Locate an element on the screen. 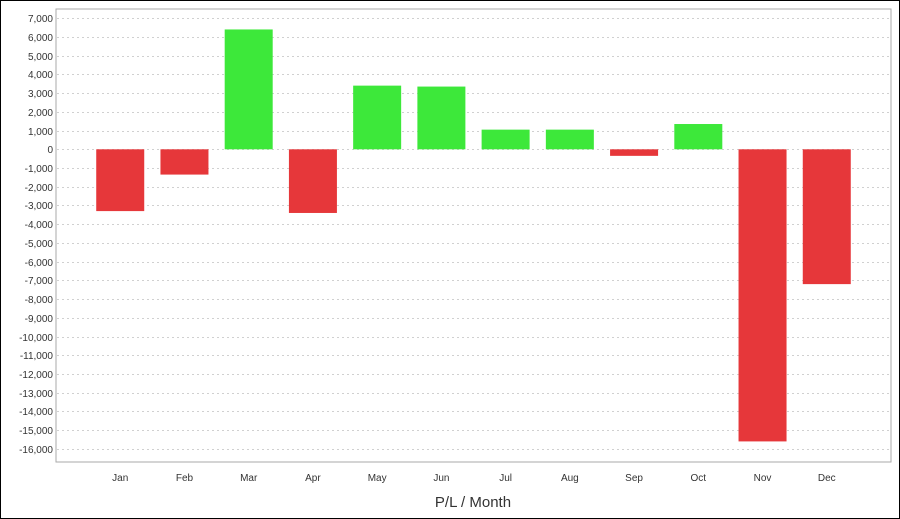 This screenshot has width=900, height=519. y-tick-label: -16,000 is located at coordinates (36, 450).